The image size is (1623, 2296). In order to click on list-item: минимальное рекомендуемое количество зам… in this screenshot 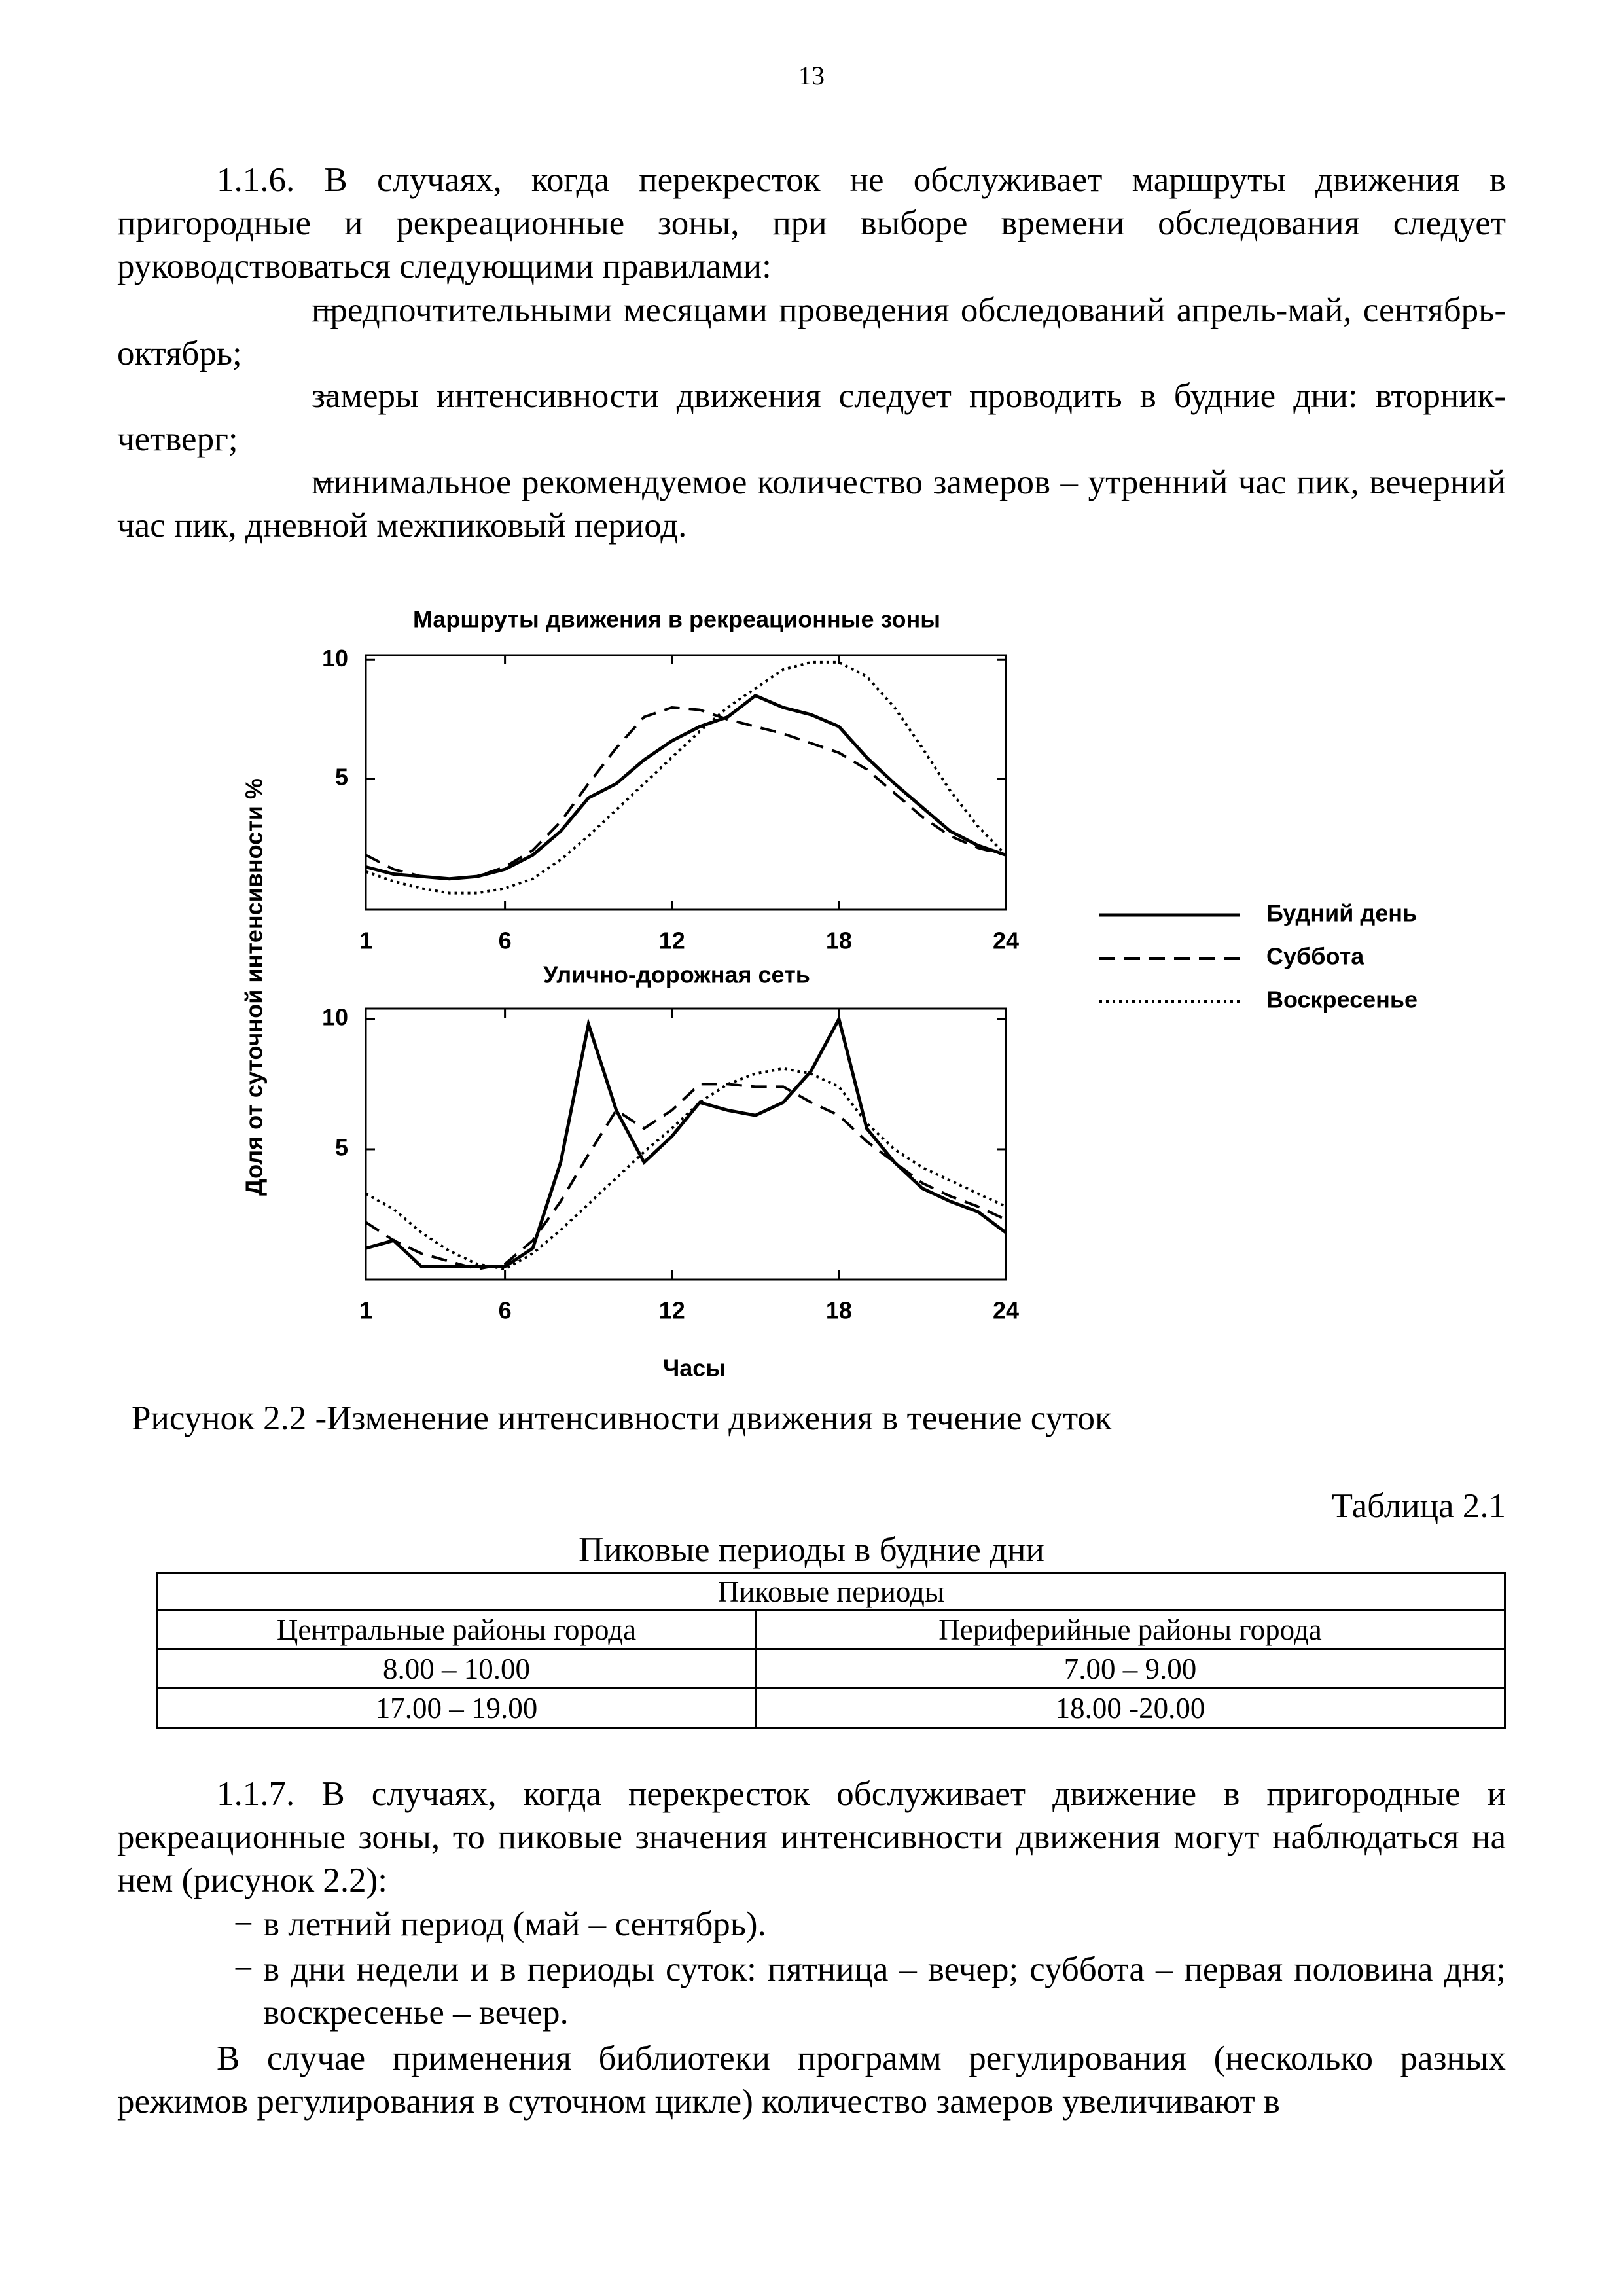, I will do `click(811, 504)`.